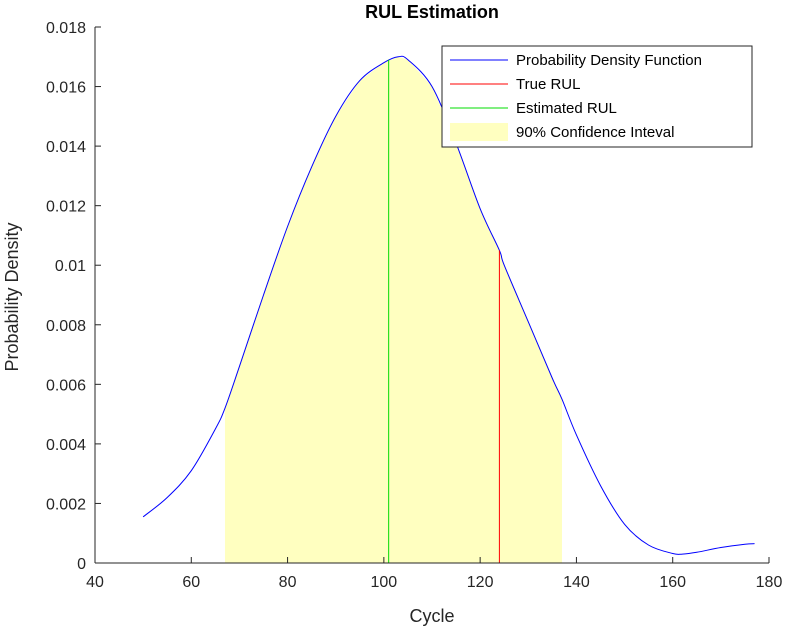  I want to click on y-axis-label: Probability Density, so click(12, 296).